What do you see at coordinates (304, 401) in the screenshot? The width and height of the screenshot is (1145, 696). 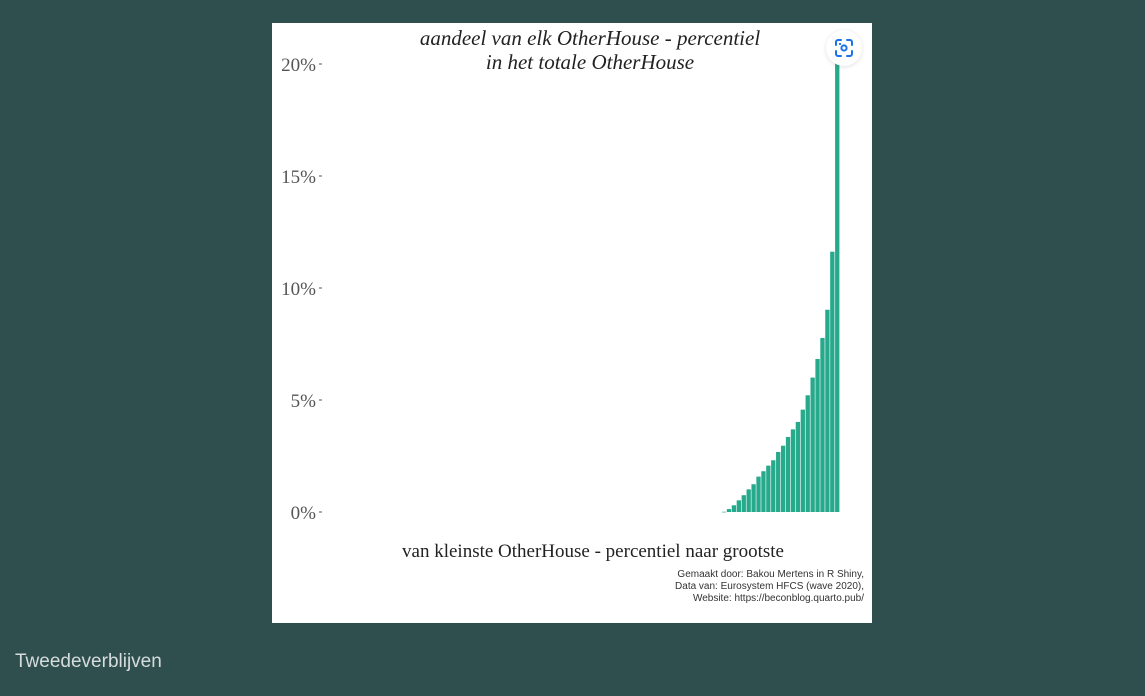 I see `y-tick-label: 5%` at bounding box center [304, 401].